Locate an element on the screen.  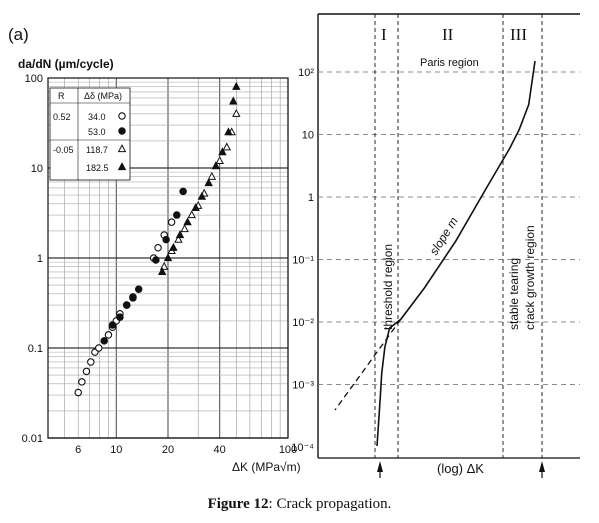
legend-ds-value: 34.0 is located at coordinates (97, 117).